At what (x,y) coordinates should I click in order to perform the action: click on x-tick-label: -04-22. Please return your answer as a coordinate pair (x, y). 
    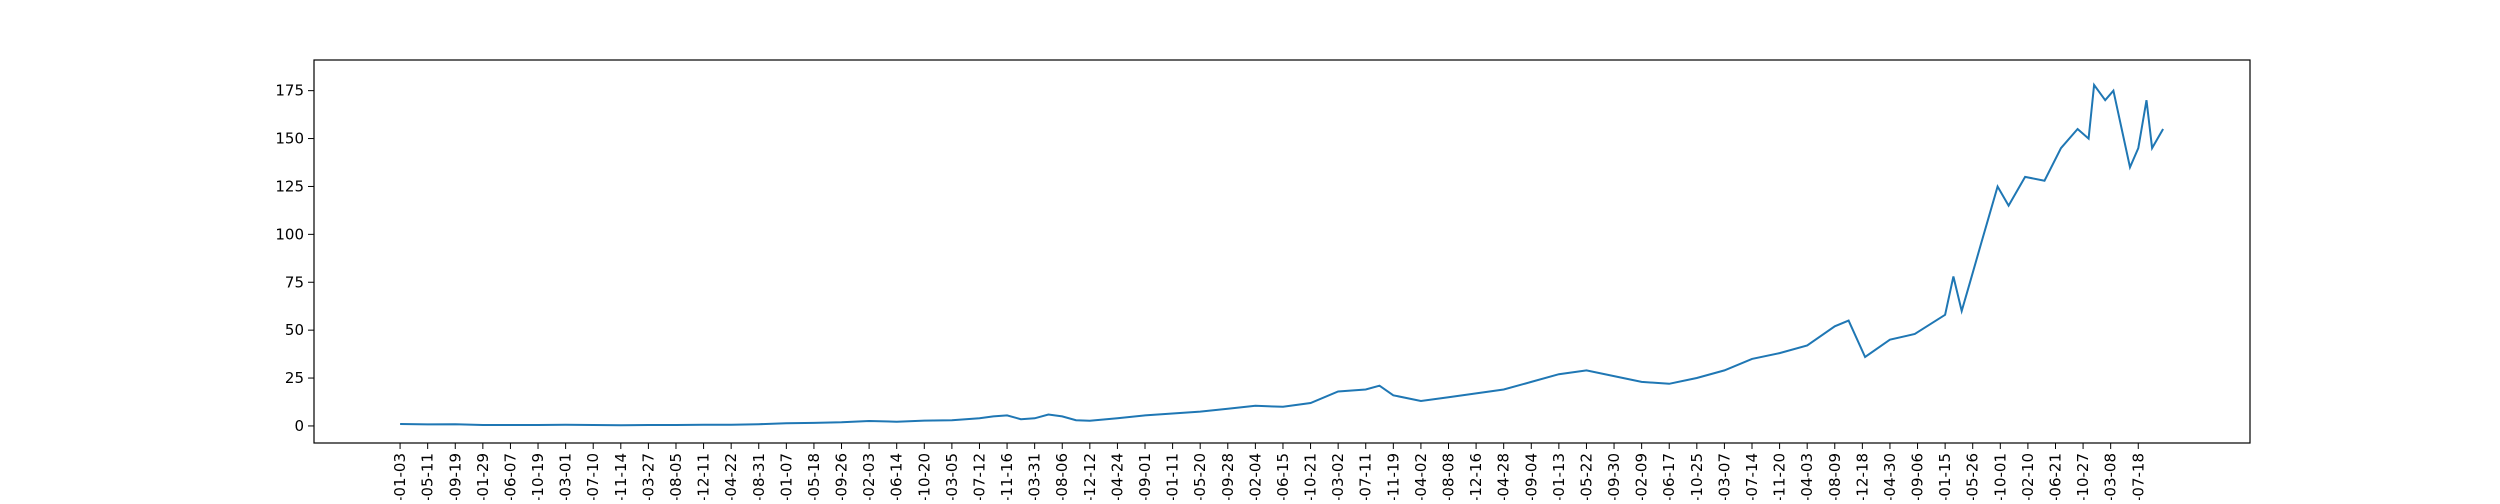
    Looking at the image, I should click on (731, 476).